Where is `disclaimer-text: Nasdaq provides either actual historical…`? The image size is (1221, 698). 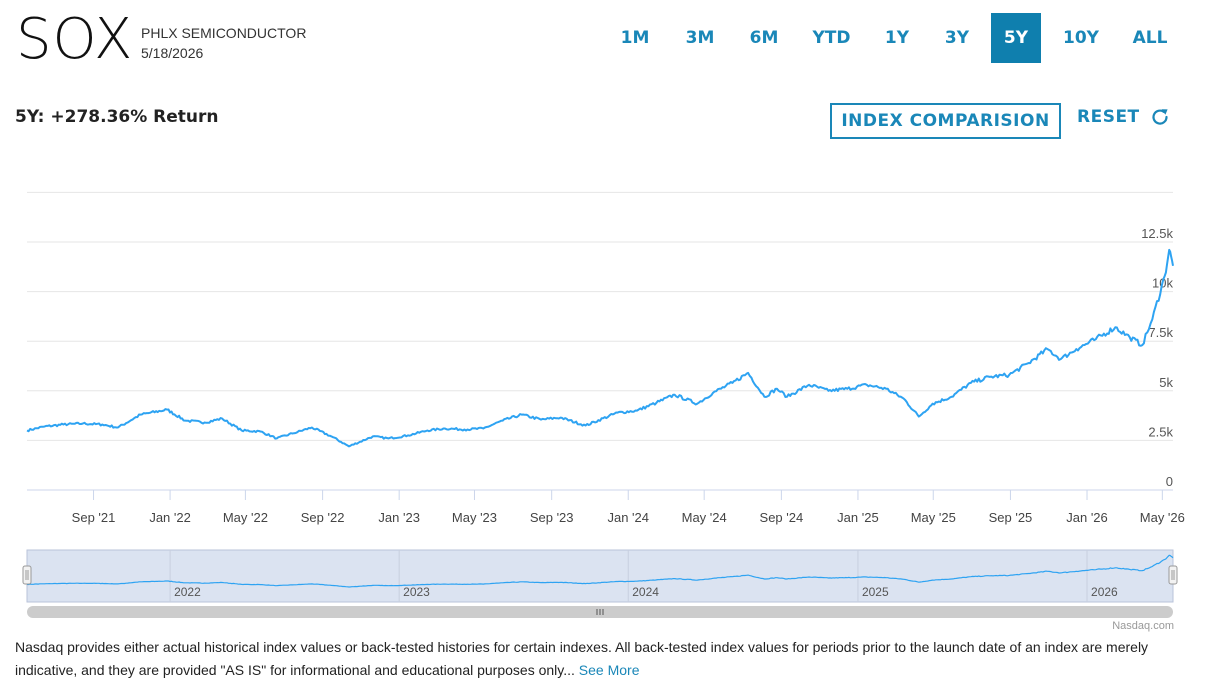
disclaimer-text: Nasdaq provides either actual historical… is located at coordinates (582, 658).